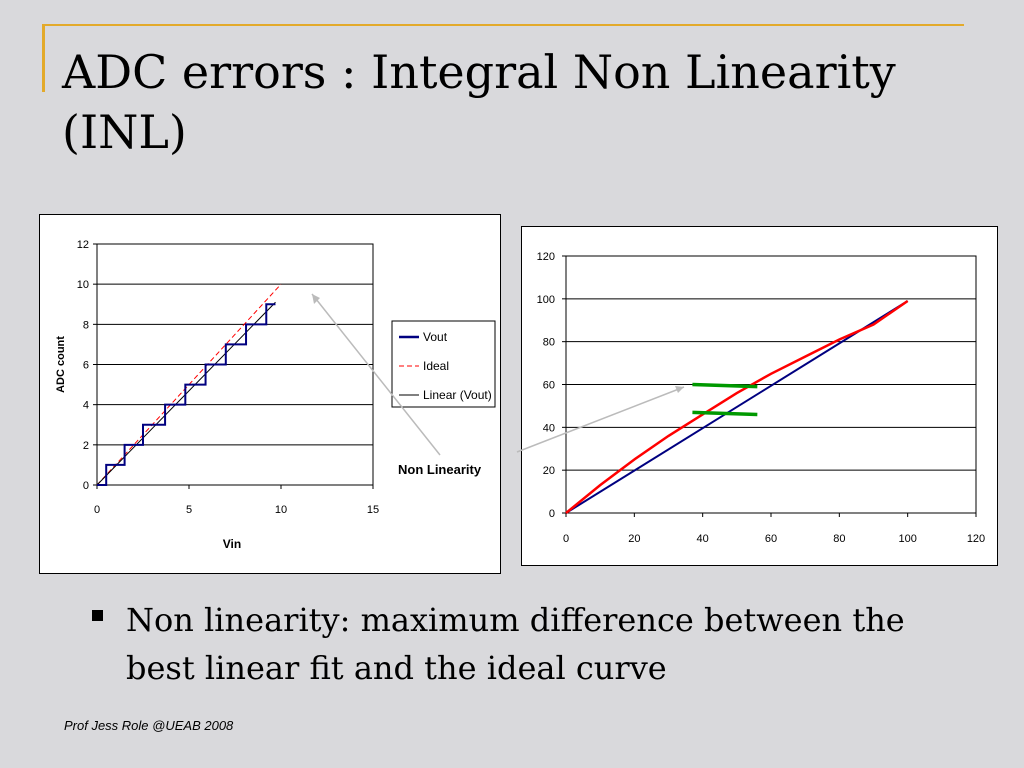 This screenshot has width=1024, height=768. What do you see at coordinates (149, 725) in the screenshot?
I see `slide-footer: Prof Jess Role @UEAB 2008` at bounding box center [149, 725].